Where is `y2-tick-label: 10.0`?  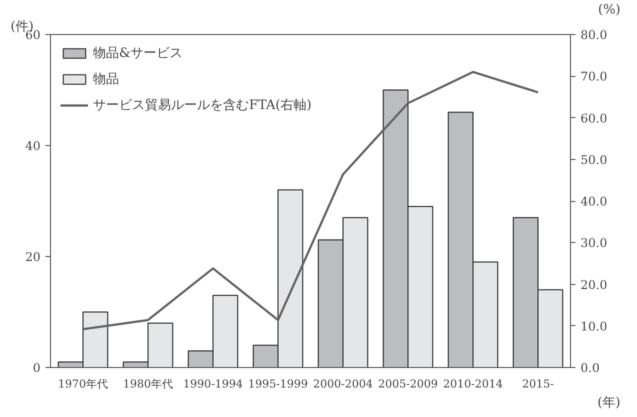
y2-tick-label: 10.0 is located at coordinates (594, 326).